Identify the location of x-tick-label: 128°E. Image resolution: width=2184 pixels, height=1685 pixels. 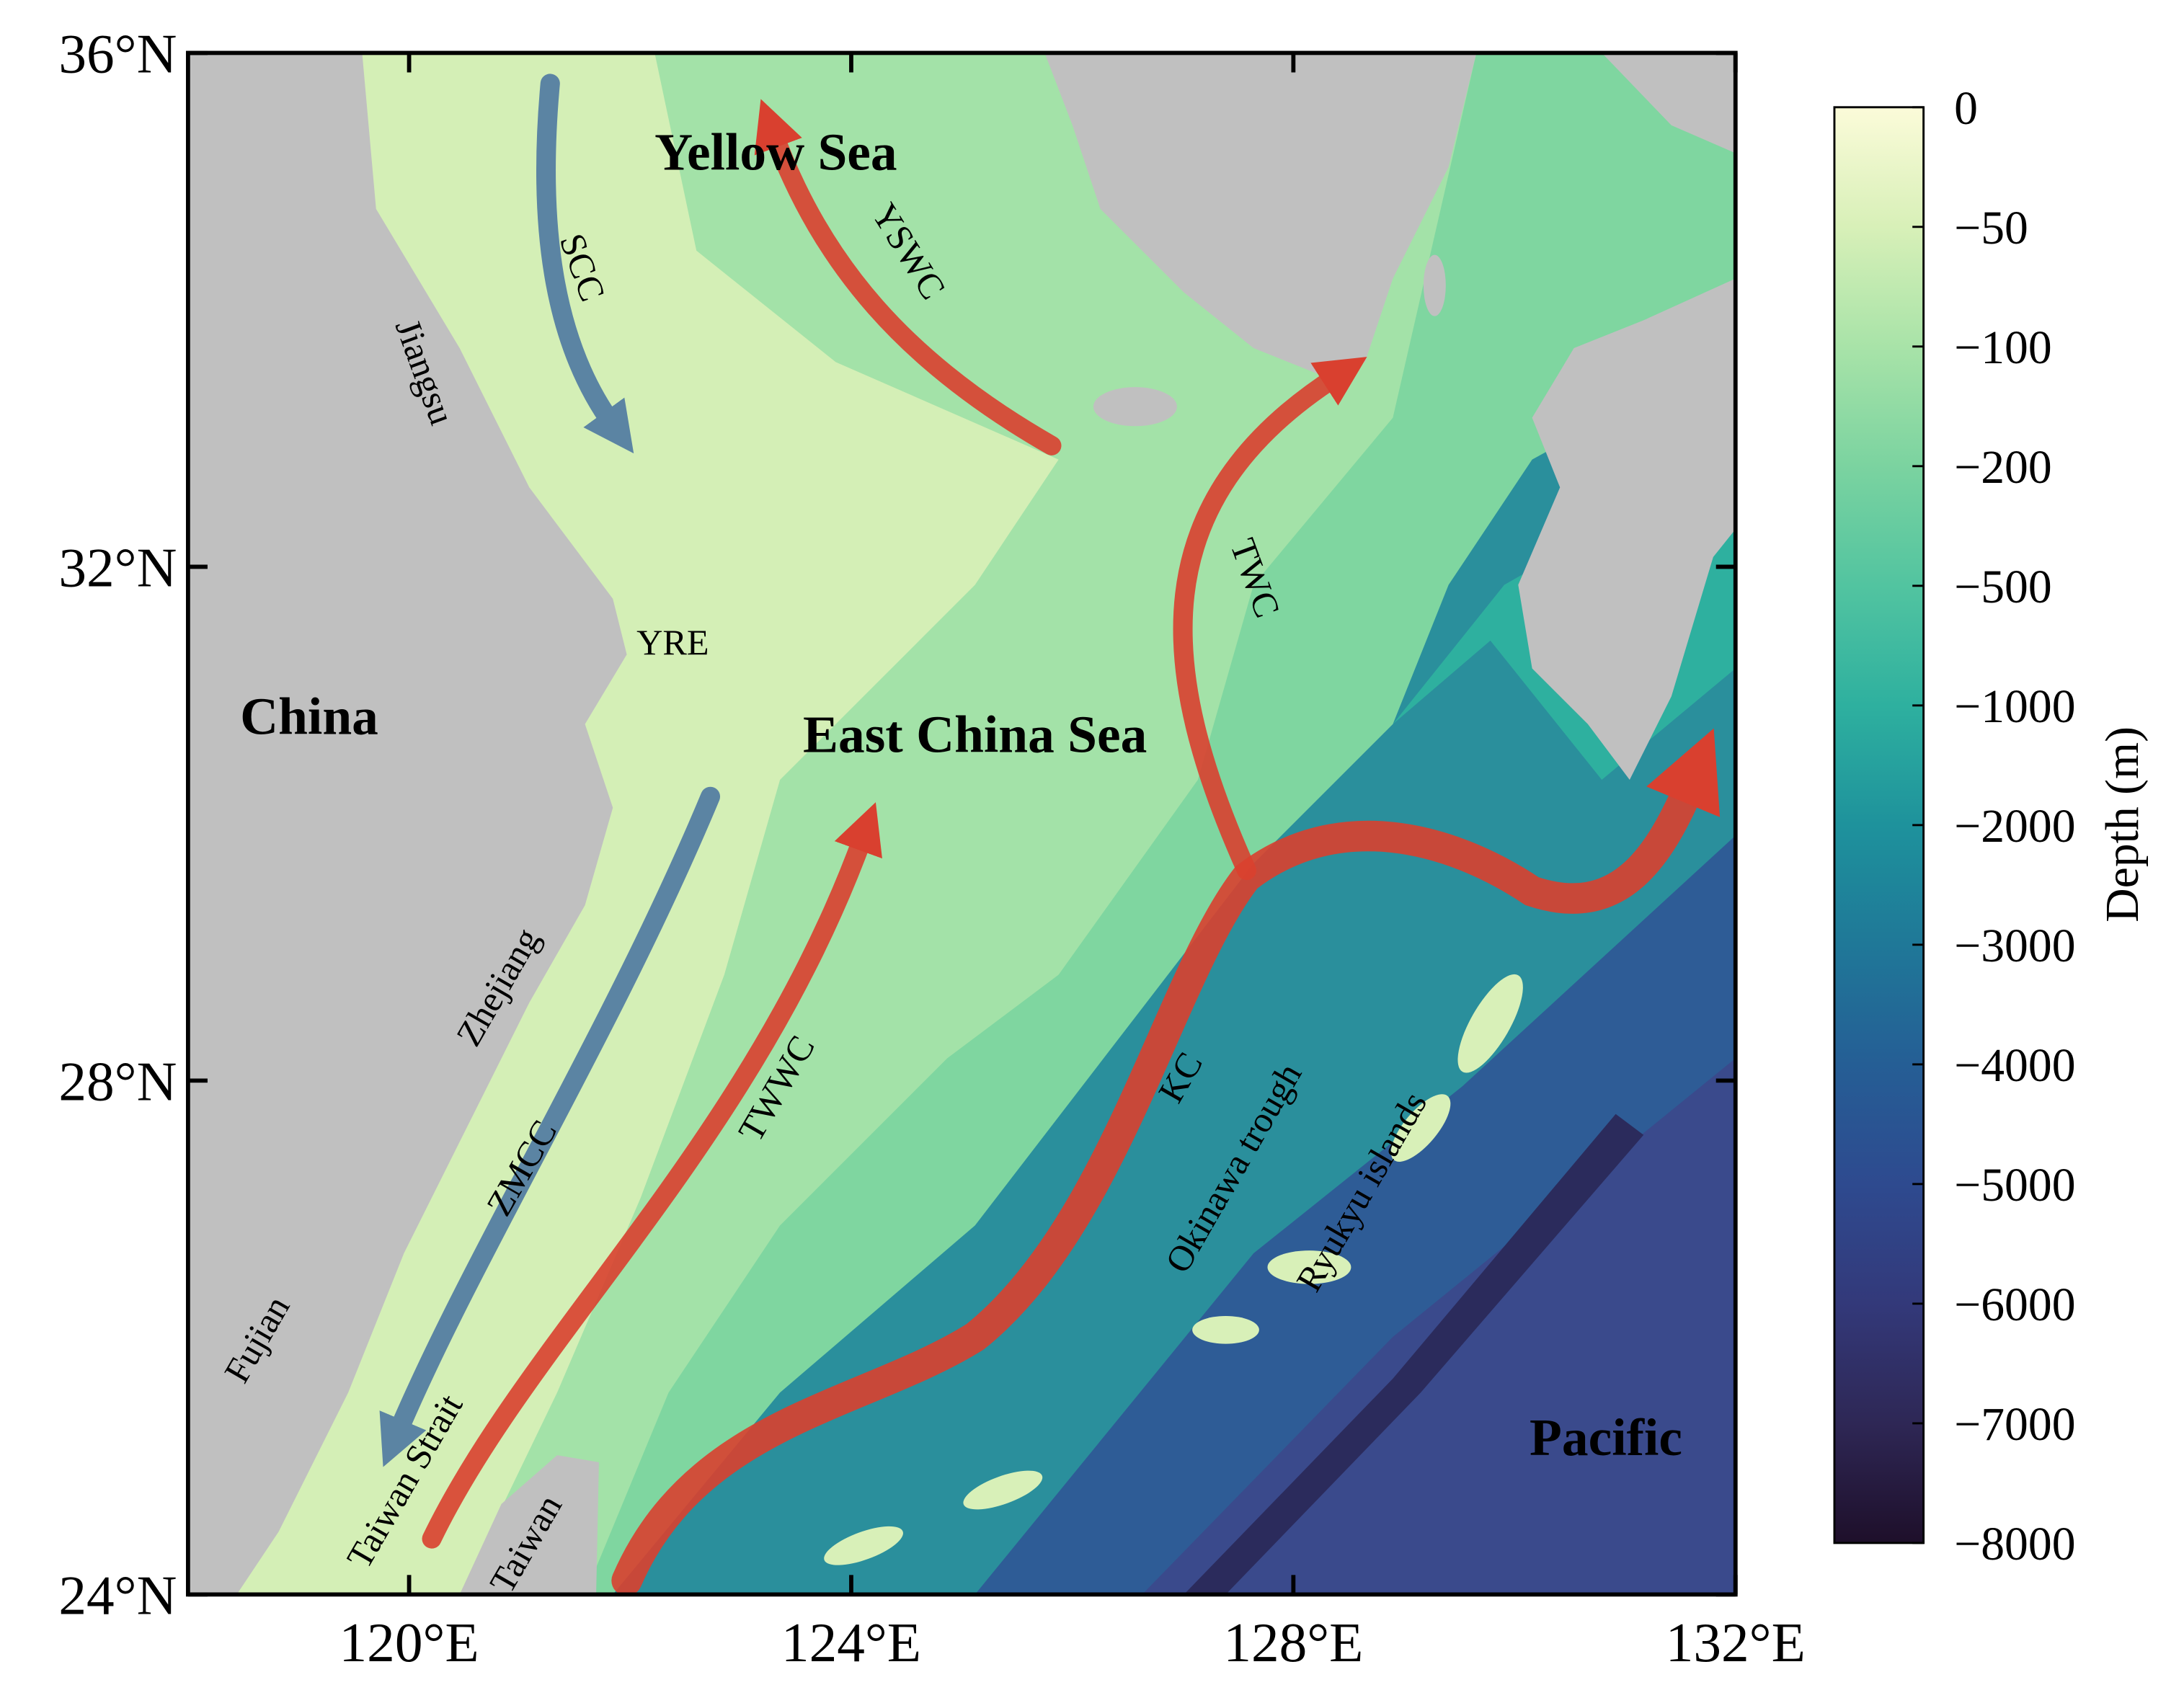
(1293, 1642).